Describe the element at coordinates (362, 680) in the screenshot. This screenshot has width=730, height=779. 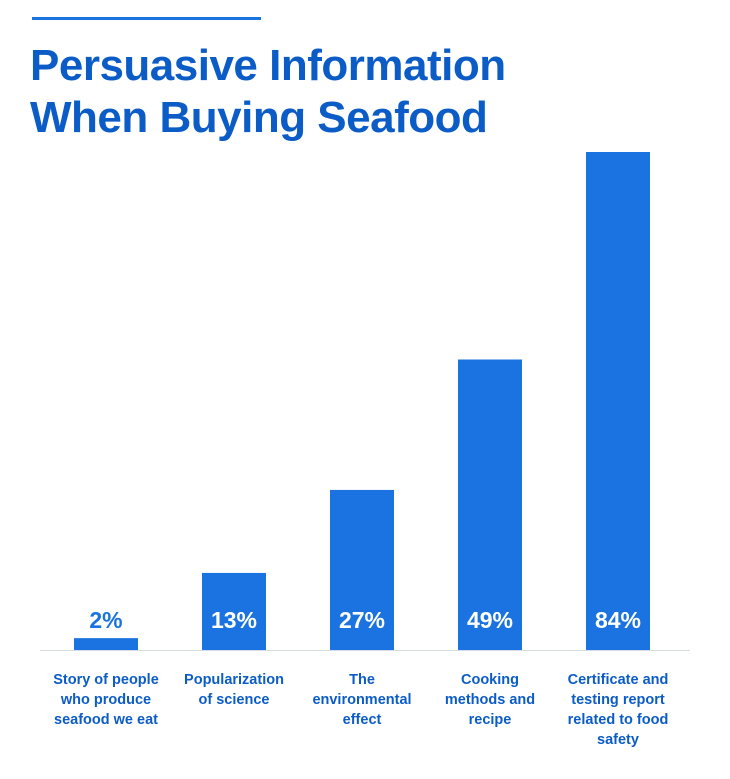
I see `category-label-3-line-1: The` at that location.